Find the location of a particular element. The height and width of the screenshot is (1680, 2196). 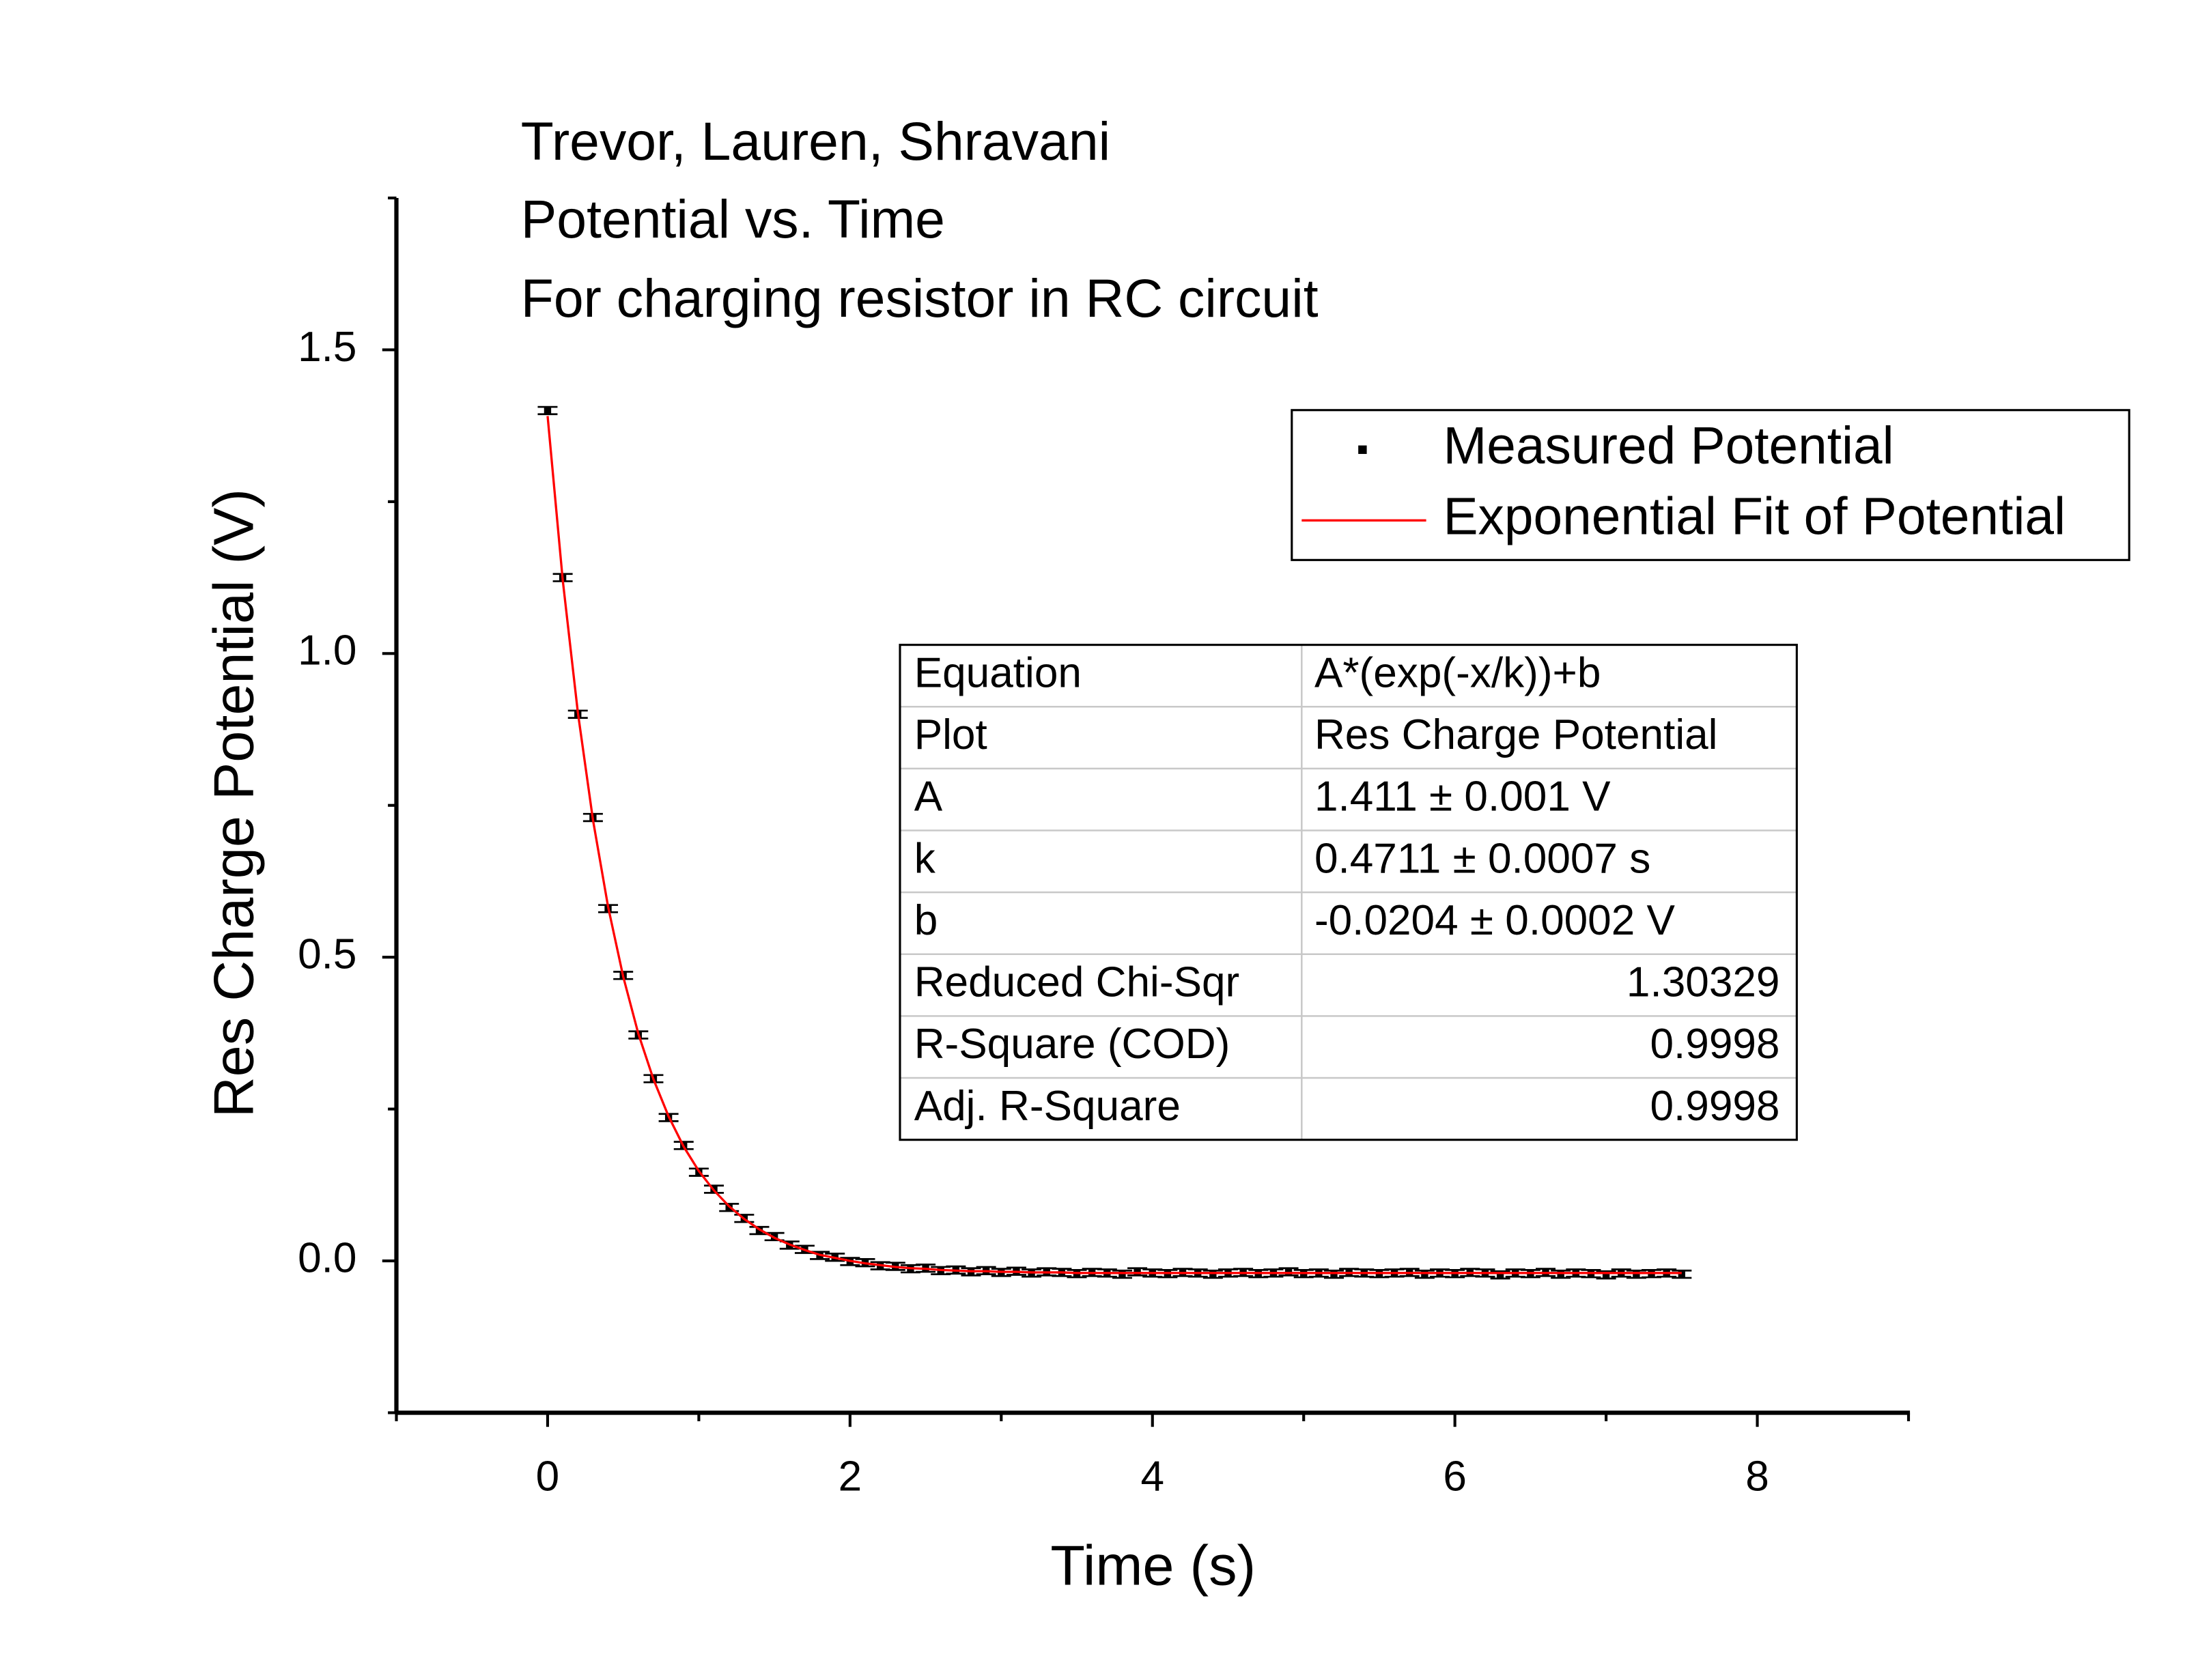

x-tick-label: 2 is located at coordinates (850, 1476).